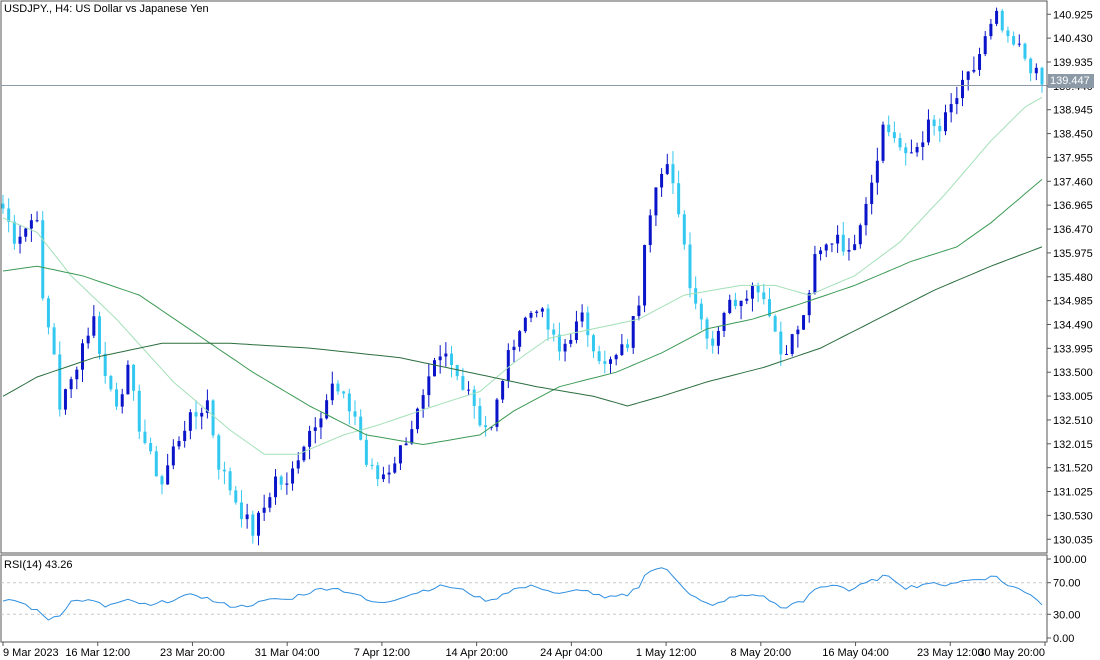 The image size is (1100, 660). What do you see at coordinates (1070, 560) in the screenshot?
I see `rsi-tick-label: 100.00` at bounding box center [1070, 560].